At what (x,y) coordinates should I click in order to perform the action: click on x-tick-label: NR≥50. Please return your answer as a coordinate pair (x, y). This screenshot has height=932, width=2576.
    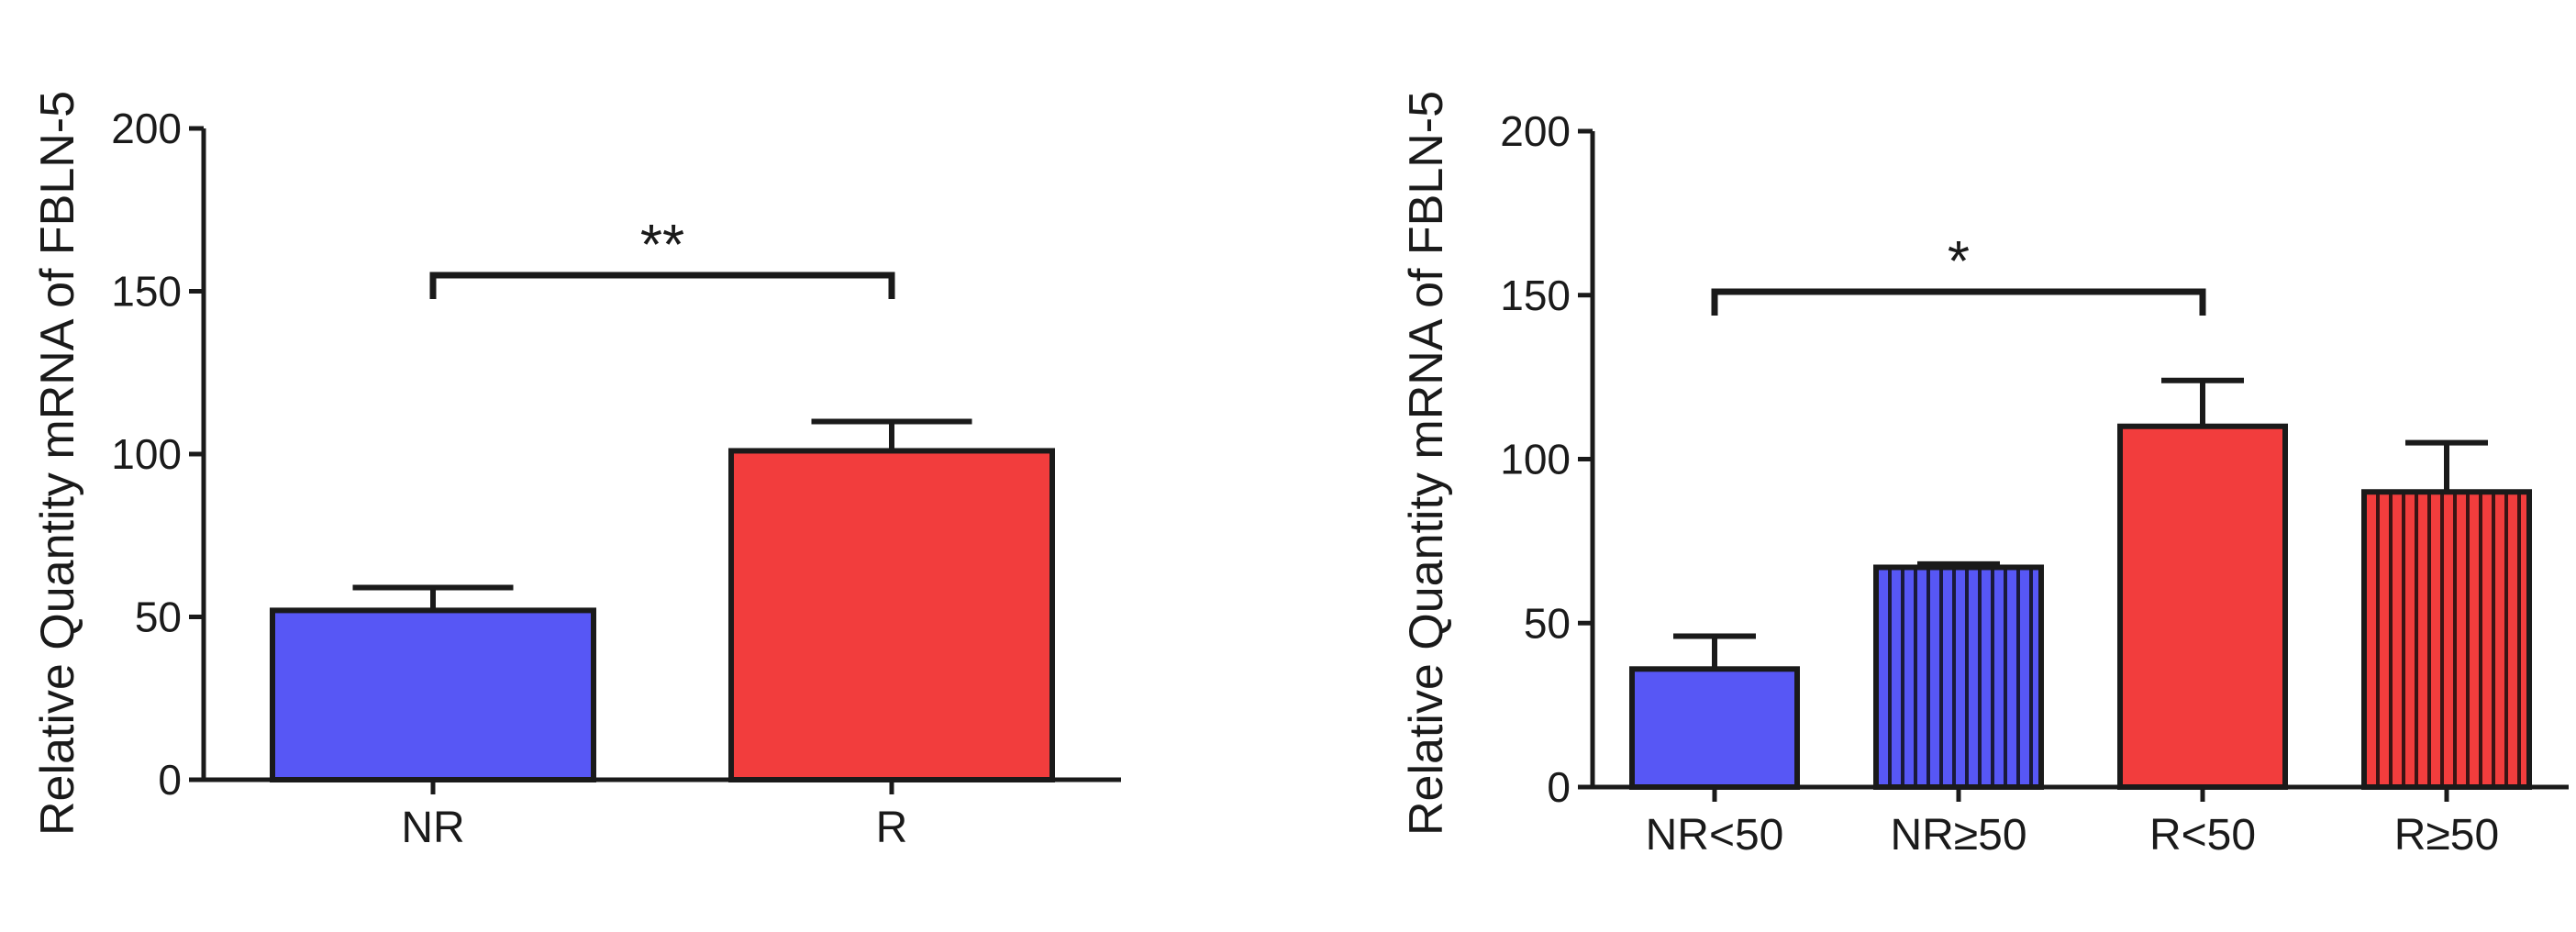
    Looking at the image, I should click on (1958, 836).